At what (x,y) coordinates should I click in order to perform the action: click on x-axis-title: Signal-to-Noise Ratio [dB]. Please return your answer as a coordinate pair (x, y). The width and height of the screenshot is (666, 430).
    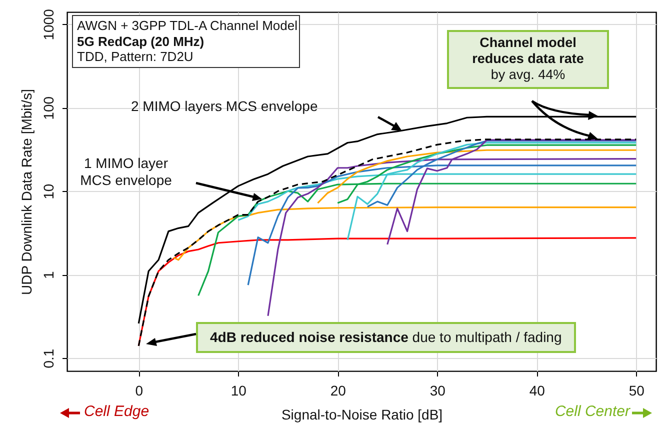
    Looking at the image, I should click on (362, 414).